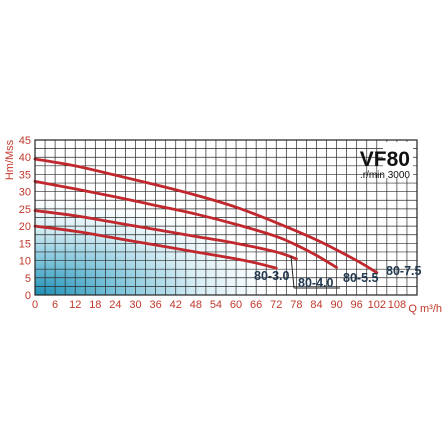  Describe the element at coordinates (28, 296) in the screenshot. I see `y-tick-label: 0` at that location.